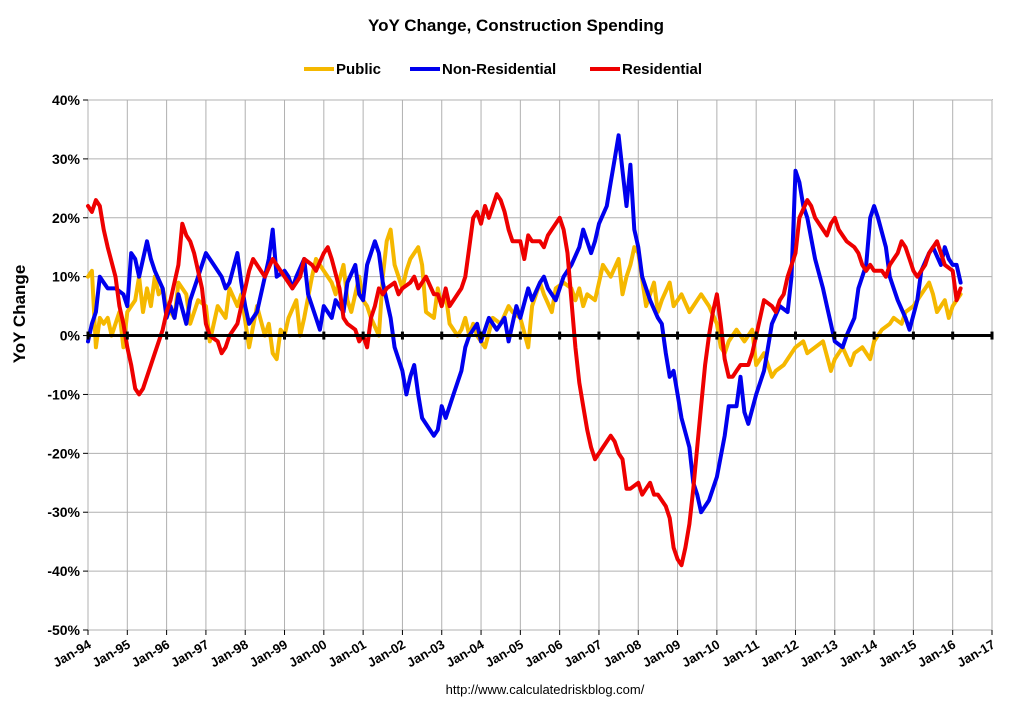 The image size is (1032, 706). I want to click on chart-title: YoY Change, Construction Spending, so click(516, 25).